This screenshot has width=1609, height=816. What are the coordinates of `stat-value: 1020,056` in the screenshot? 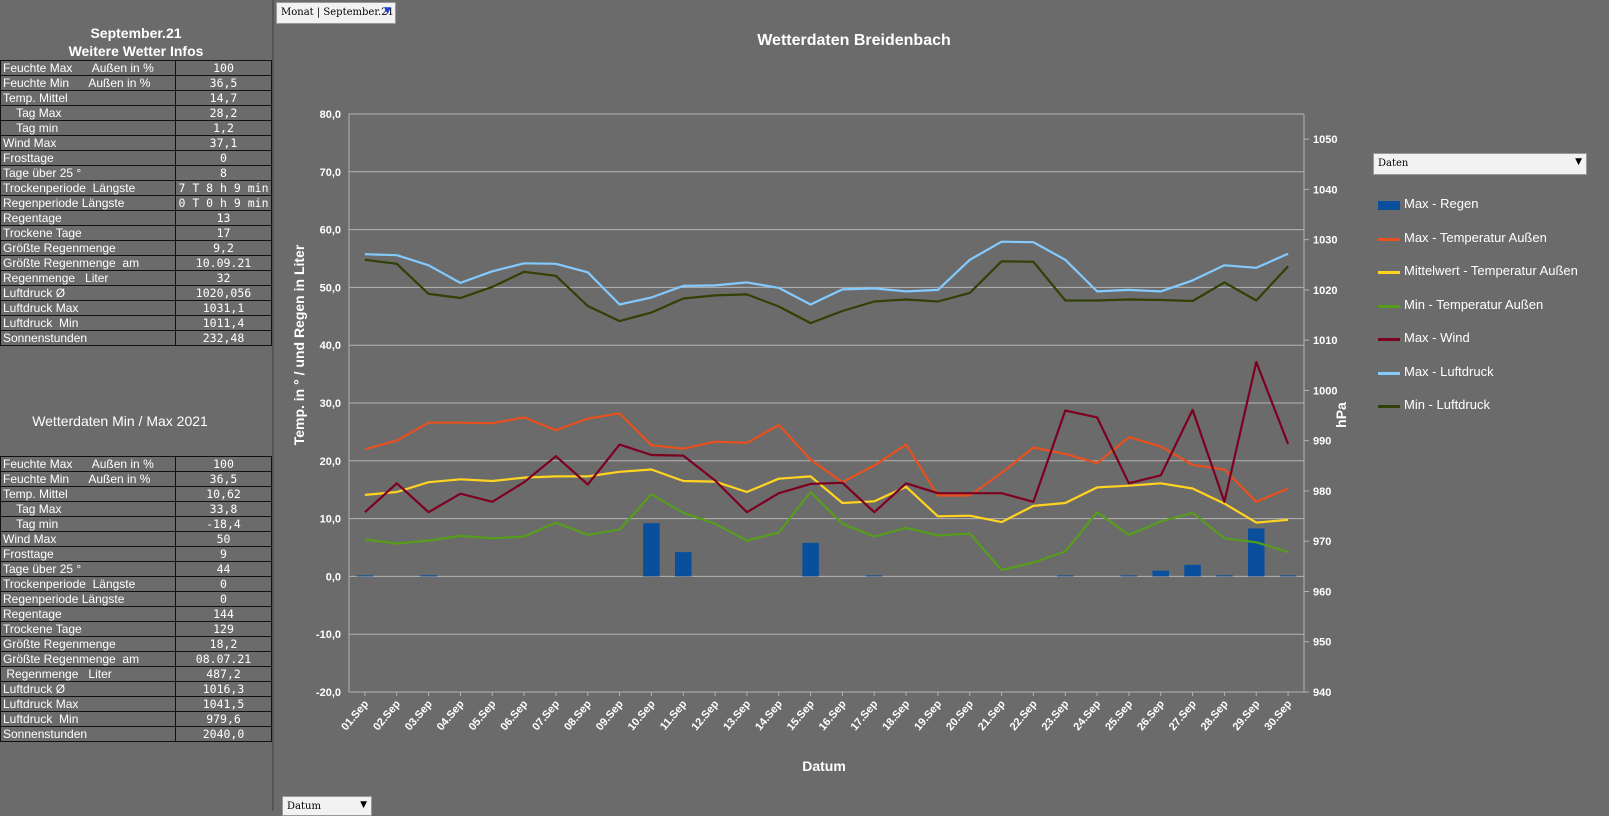 It's located at (223, 293).